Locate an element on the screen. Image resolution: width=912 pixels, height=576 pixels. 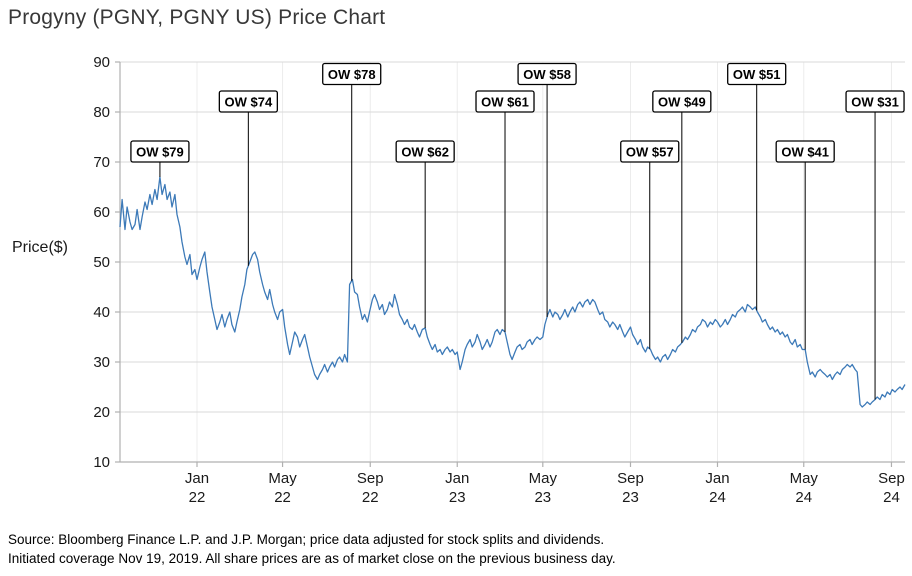
annotation-label: OW $62 is located at coordinates (425, 152).